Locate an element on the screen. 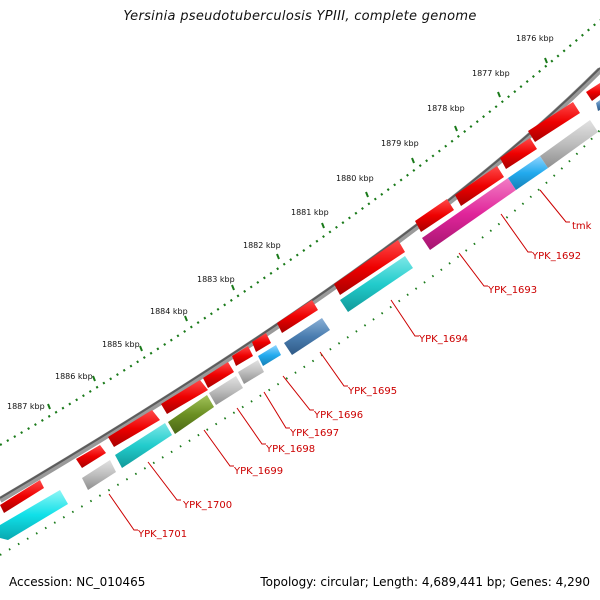  scale-tick-label: 1878 kbp is located at coordinates (446, 108).